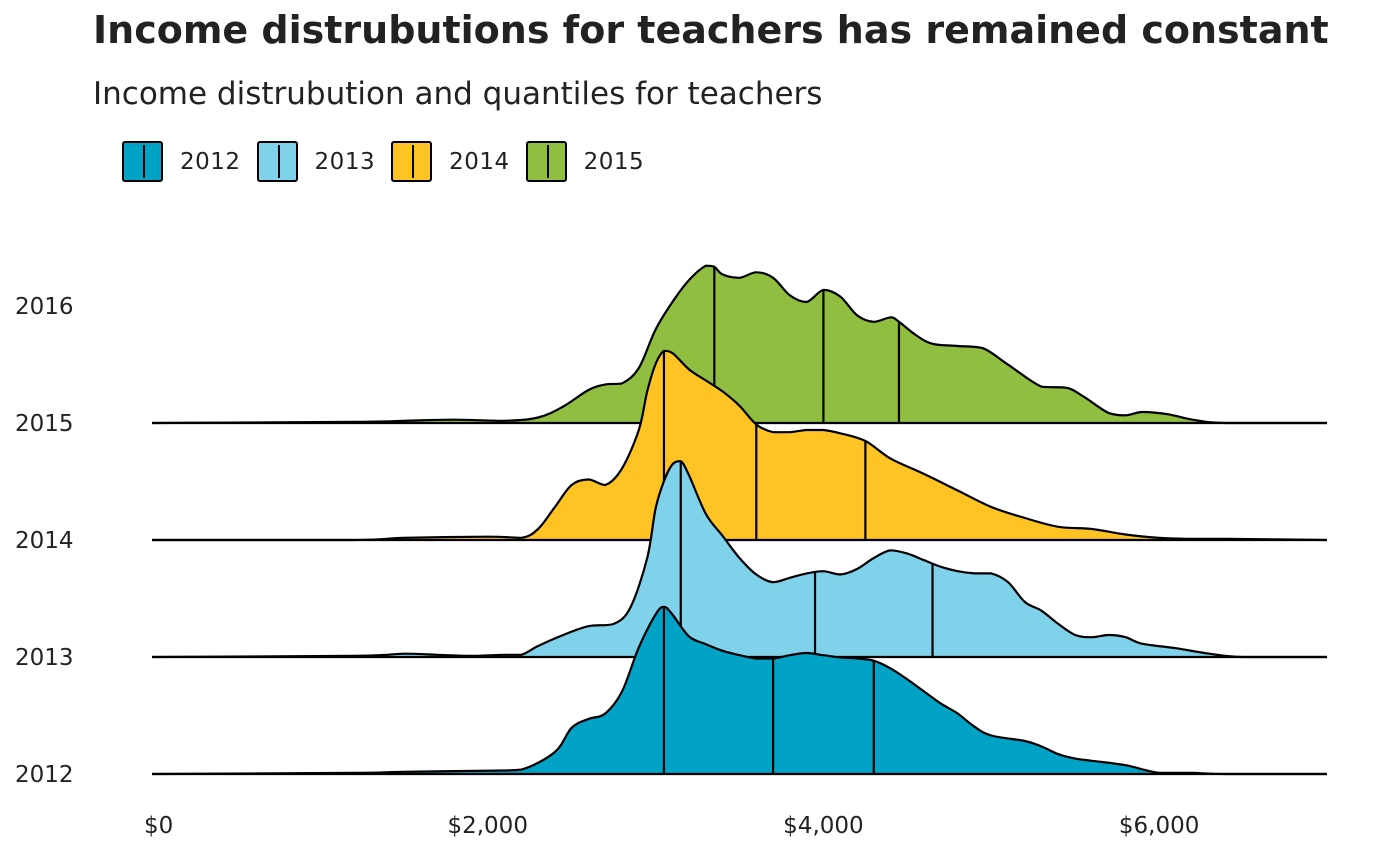 The width and height of the screenshot is (1400, 865). I want to click on x-tick-label: $0, so click(158, 826).